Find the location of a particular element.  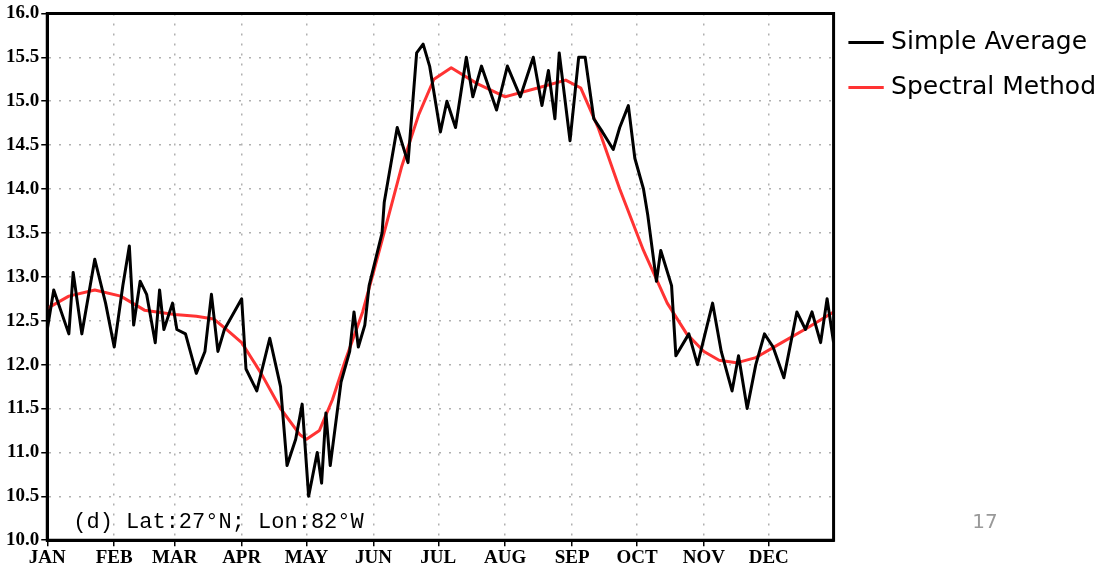

y-tick-label: 13.5 is located at coordinates (23, 231).